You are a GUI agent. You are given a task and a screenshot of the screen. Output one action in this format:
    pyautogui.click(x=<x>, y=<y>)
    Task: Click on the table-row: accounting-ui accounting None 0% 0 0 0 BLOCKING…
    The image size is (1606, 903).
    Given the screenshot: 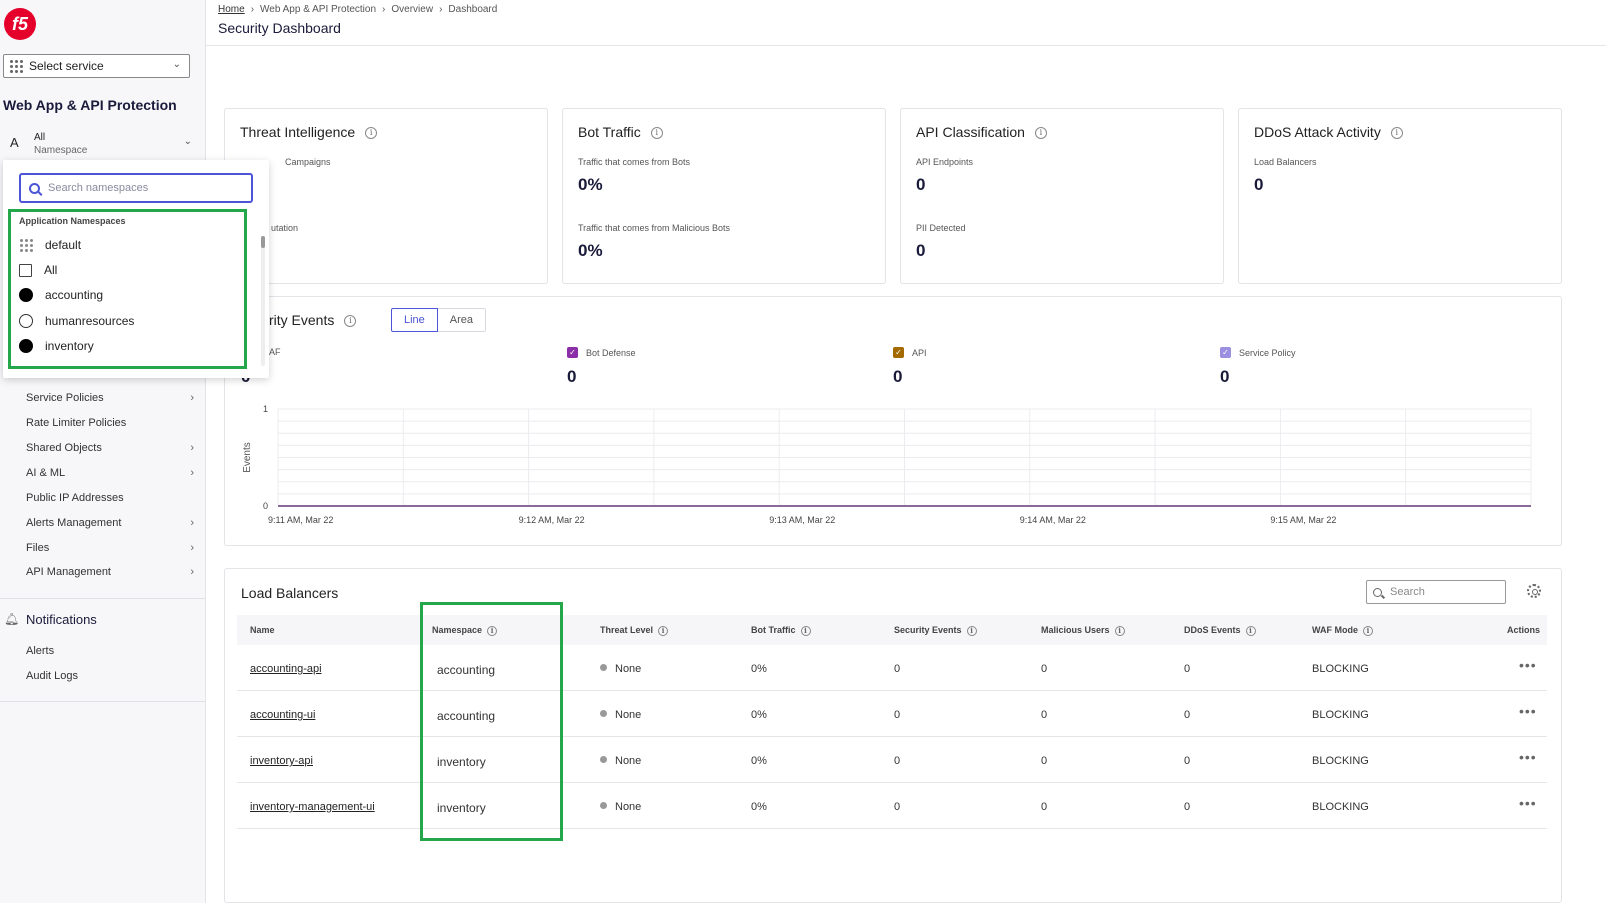 What is the action you would take?
    pyautogui.click(x=892, y=714)
    